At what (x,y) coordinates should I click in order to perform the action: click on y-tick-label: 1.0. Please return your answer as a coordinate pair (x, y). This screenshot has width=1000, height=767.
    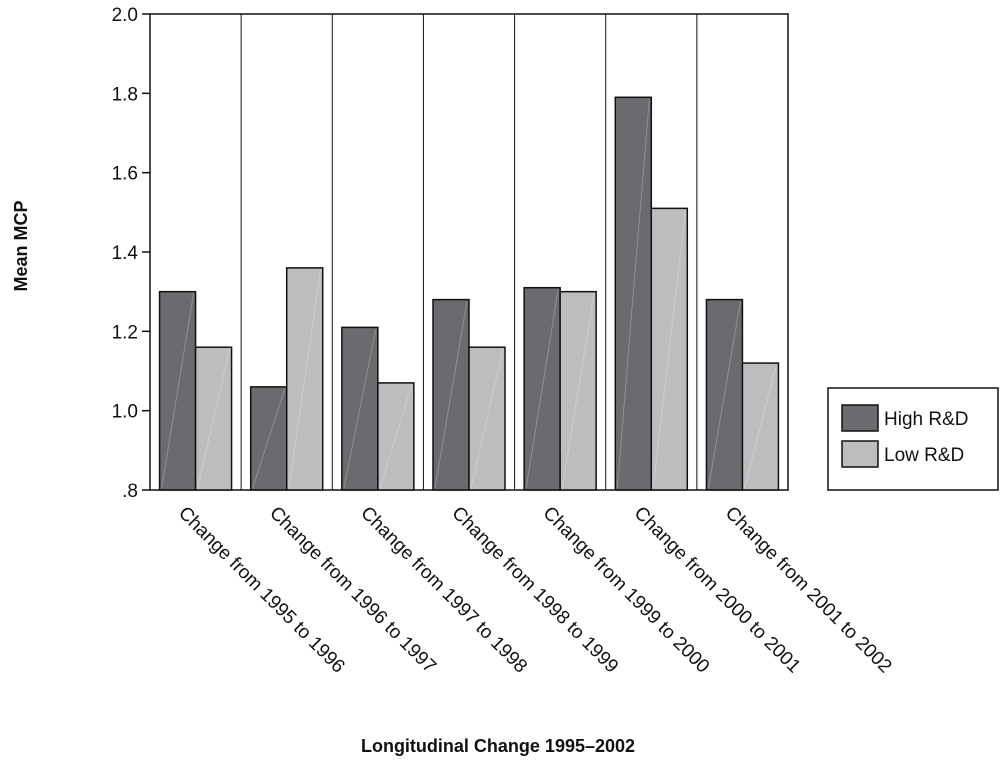
    Looking at the image, I should click on (125, 412).